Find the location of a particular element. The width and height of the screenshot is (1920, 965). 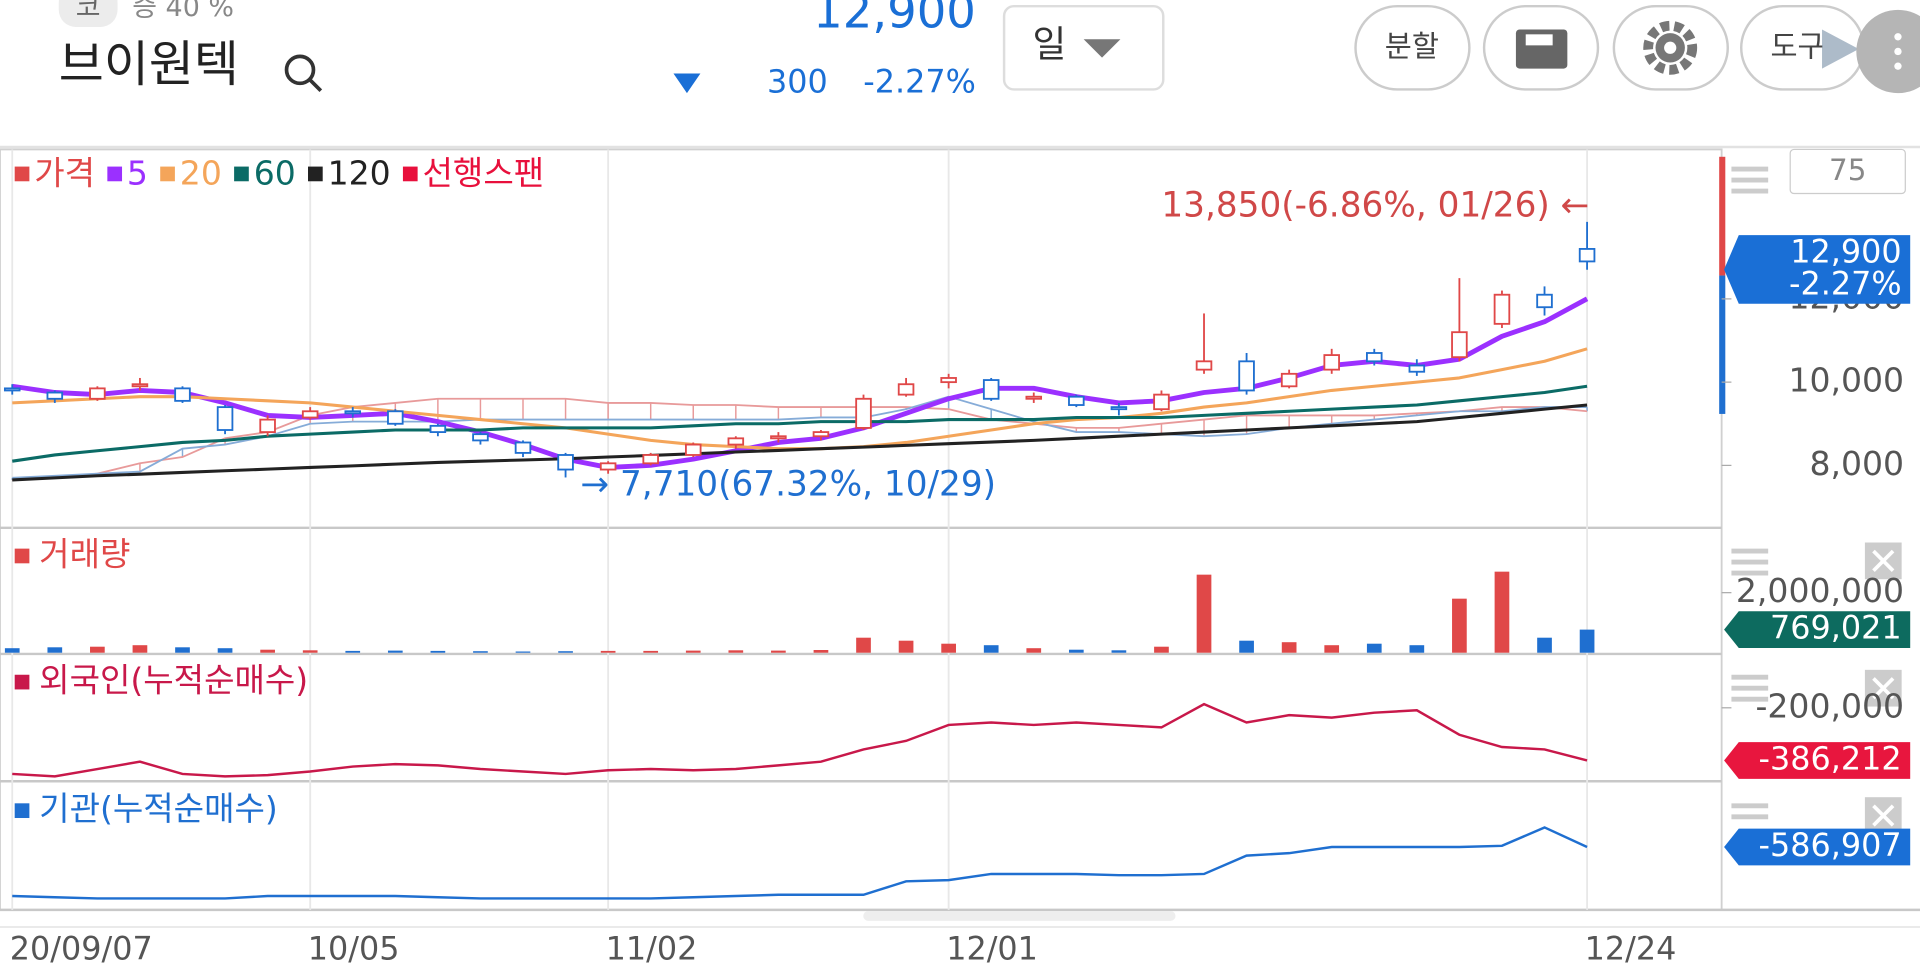

price-range-bar-down is located at coordinates (1722, 344).